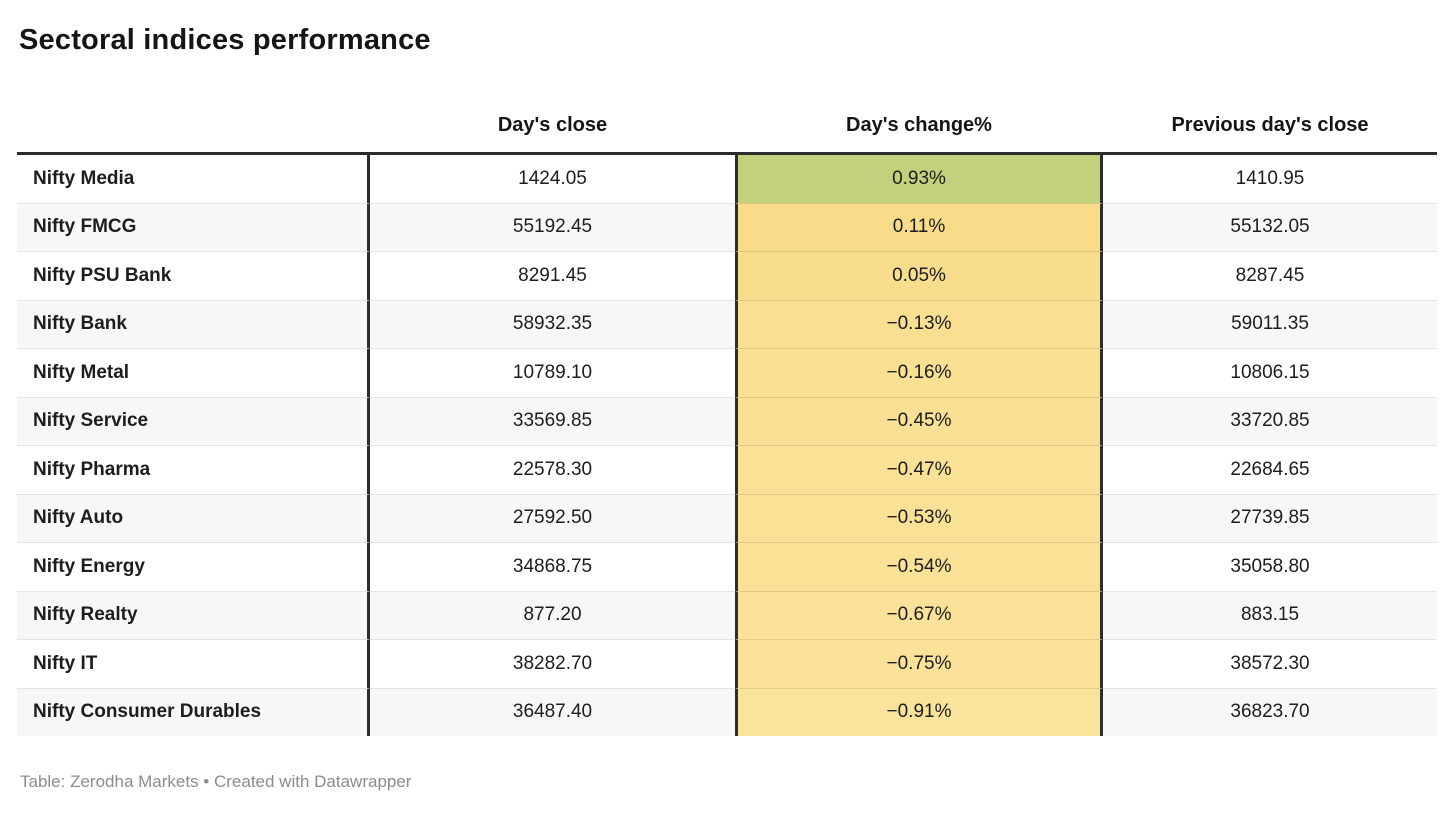 The width and height of the screenshot is (1456, 813). Describe the element at coordinates (552, 226) in the screenshot. I see `days-close-value: 55192.45` at that location.